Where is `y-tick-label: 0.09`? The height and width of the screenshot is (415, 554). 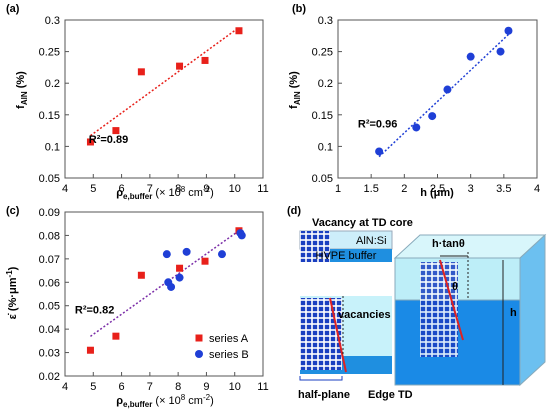 y-tick-label: 0.09 is located at coordinates (49, 213).